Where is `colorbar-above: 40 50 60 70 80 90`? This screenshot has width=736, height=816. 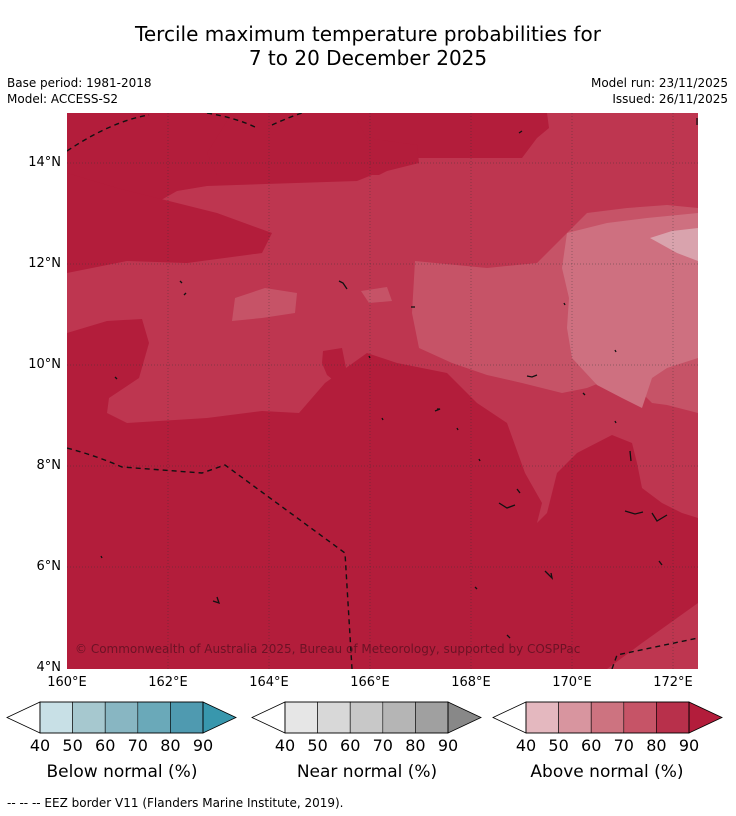 colorbar-above: 40 50 60 70 80 90 is located at coordinates (608, 730).